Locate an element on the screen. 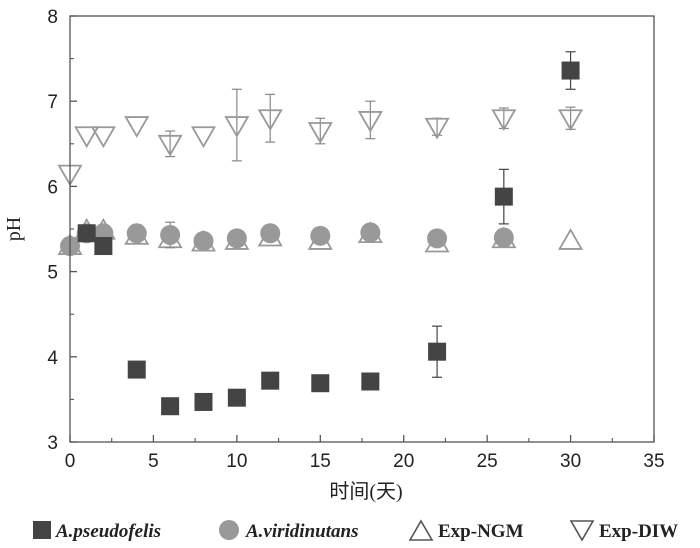 This screenshot has width=700, height=548. legend-swatch-pseudofelis is located at coordinates (42, 530).